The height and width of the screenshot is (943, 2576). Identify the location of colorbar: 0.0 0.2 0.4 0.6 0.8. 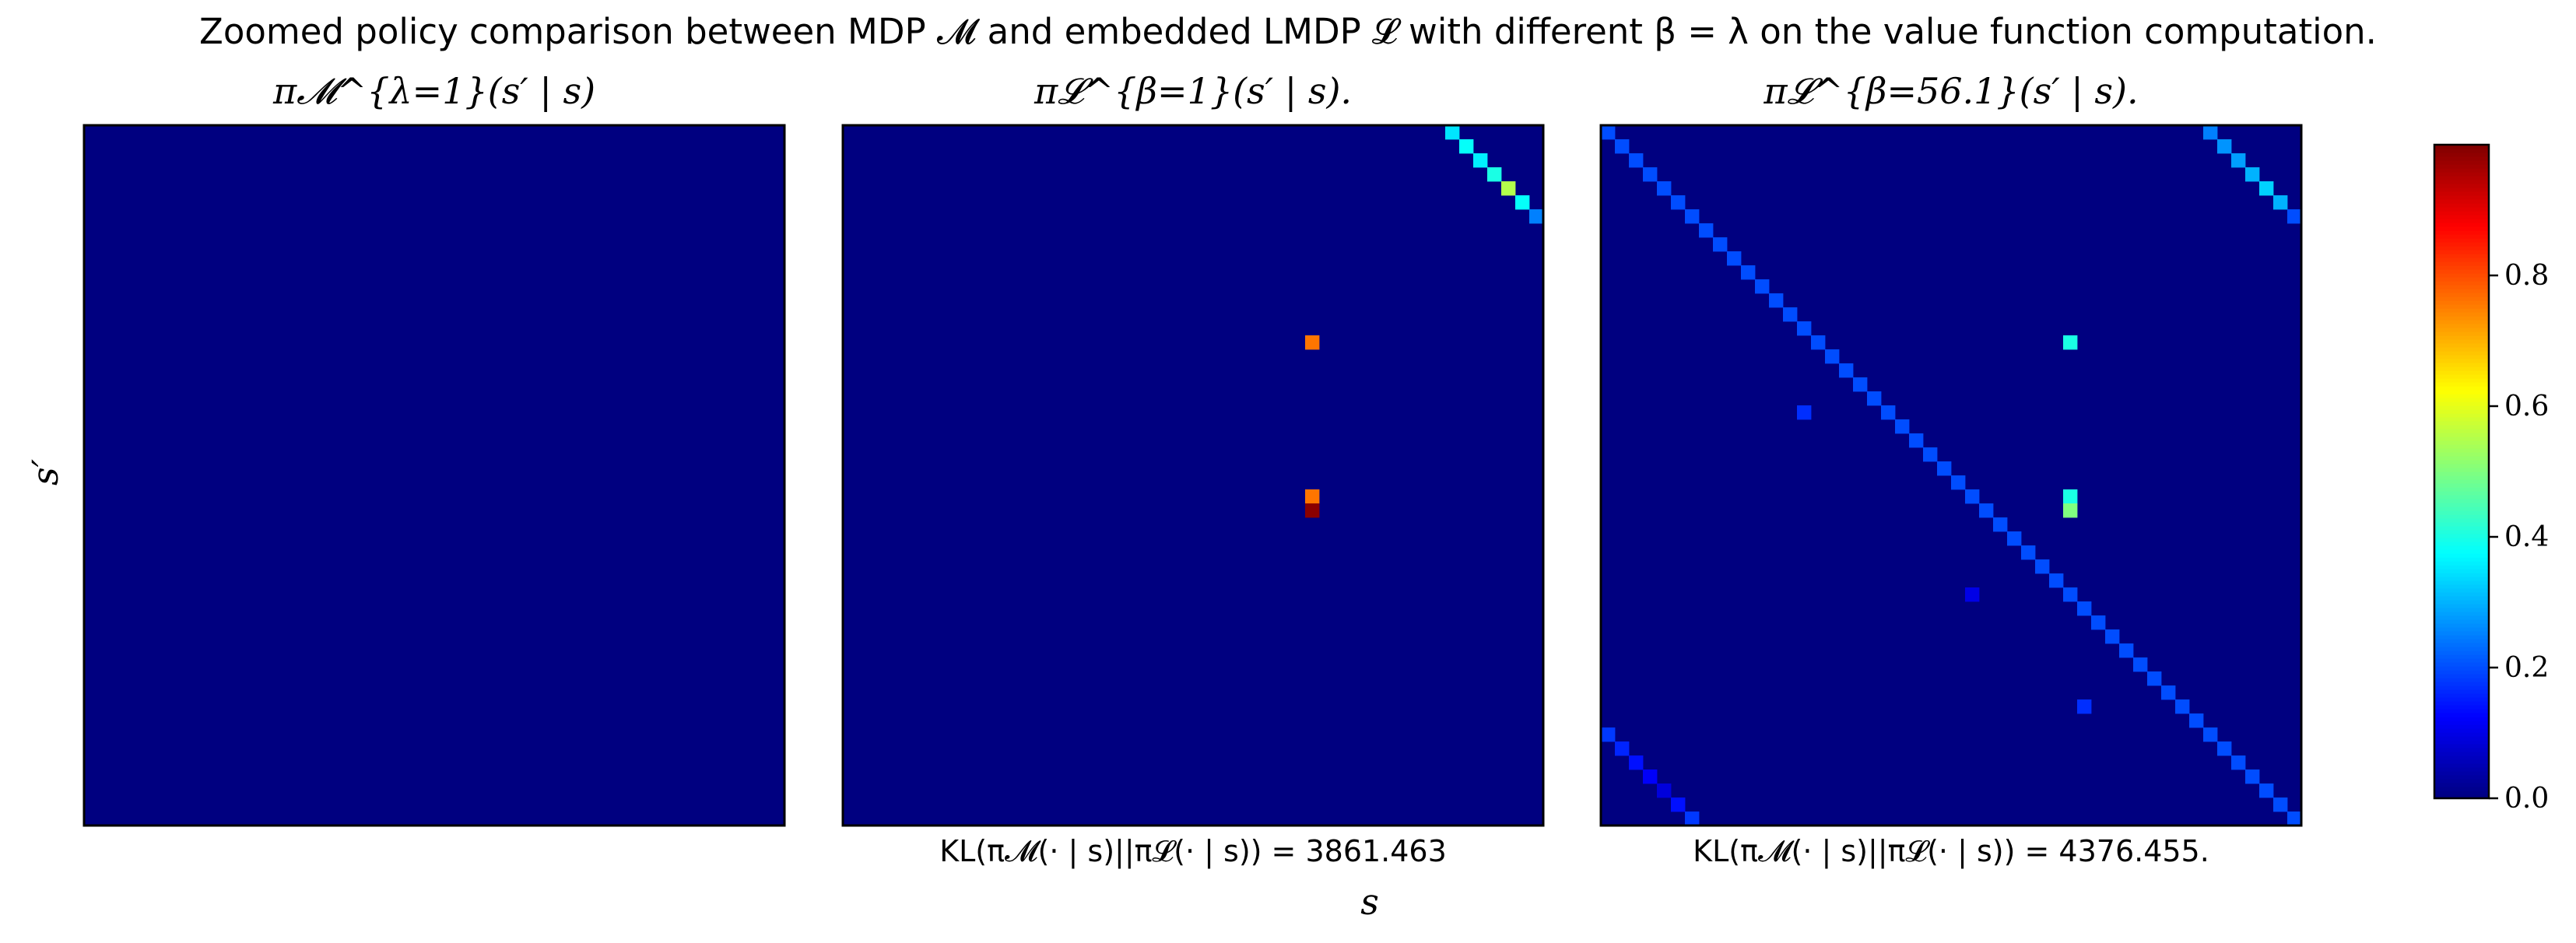
(2491, 479).